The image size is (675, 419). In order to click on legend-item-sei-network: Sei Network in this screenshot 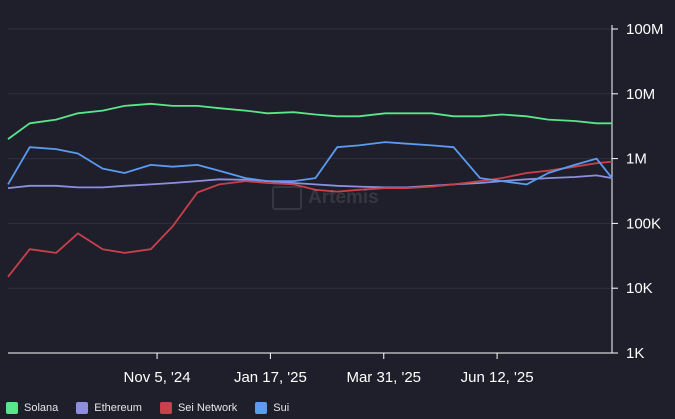, I will do `click(198, 408)`.